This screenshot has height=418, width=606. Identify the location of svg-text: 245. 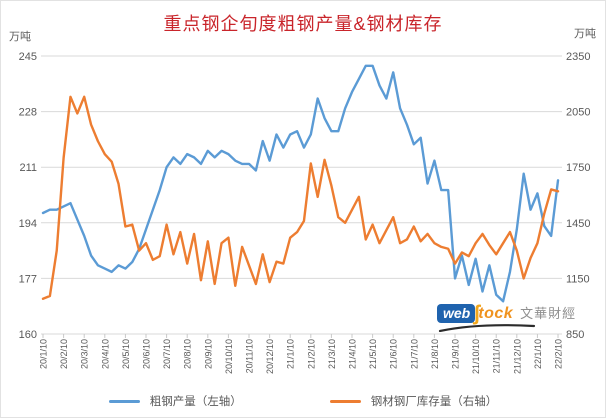
(28, 57).